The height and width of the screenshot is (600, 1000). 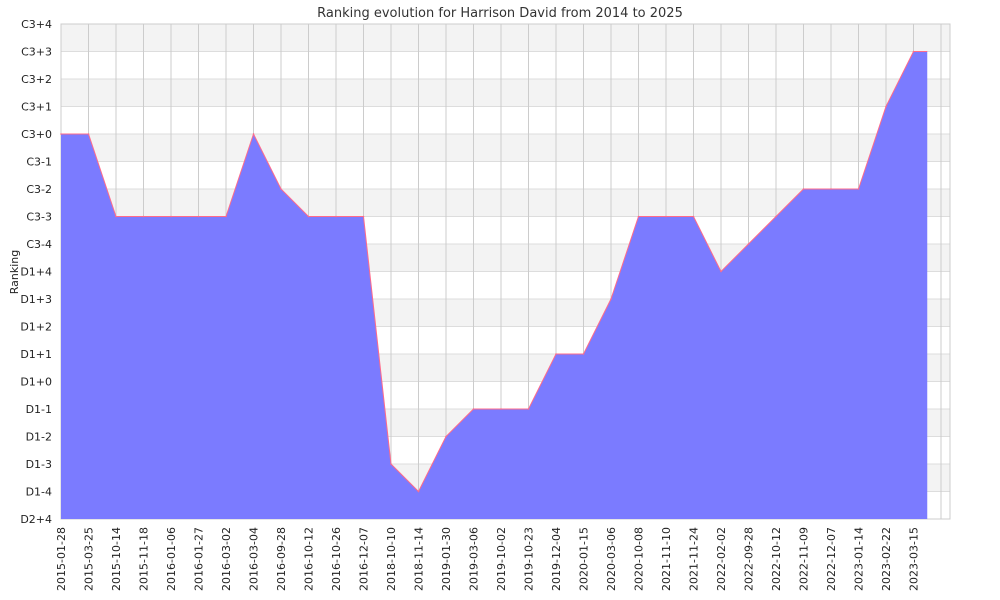 What do you see at coordinates (336, 559) in the screenshot?
I see `x-tick-label: 2016-10-26` at bounding box center [336, 559].